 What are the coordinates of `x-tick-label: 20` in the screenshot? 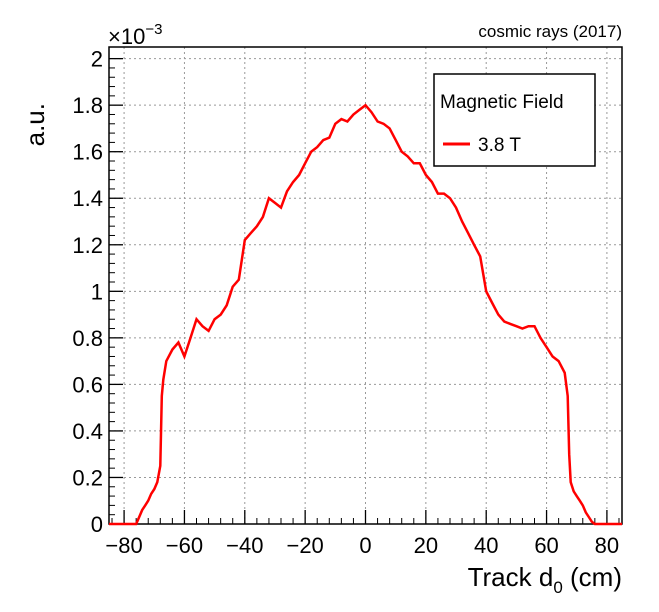 It's located at (426, 545).